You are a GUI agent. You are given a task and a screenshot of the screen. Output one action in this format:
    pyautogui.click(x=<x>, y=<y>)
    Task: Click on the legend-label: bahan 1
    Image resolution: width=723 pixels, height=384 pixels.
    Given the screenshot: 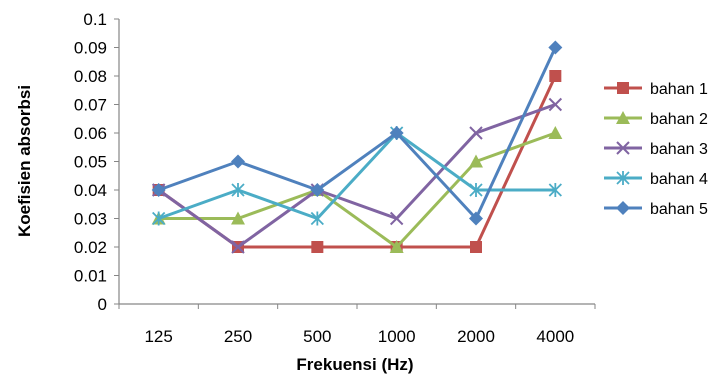 What is the action you would take?
    pyautogui.click(x=679, y=89)
    